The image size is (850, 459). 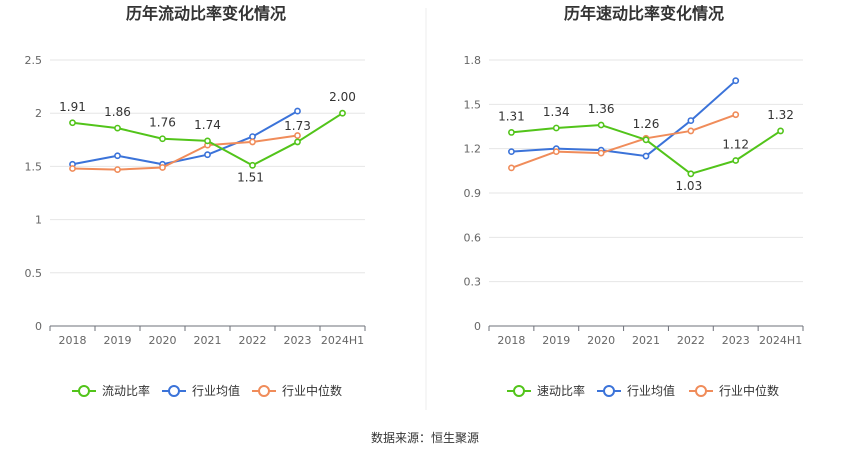 I want to click on chart-1-y-tick-label: 1.5, so click(x=34, y=166).